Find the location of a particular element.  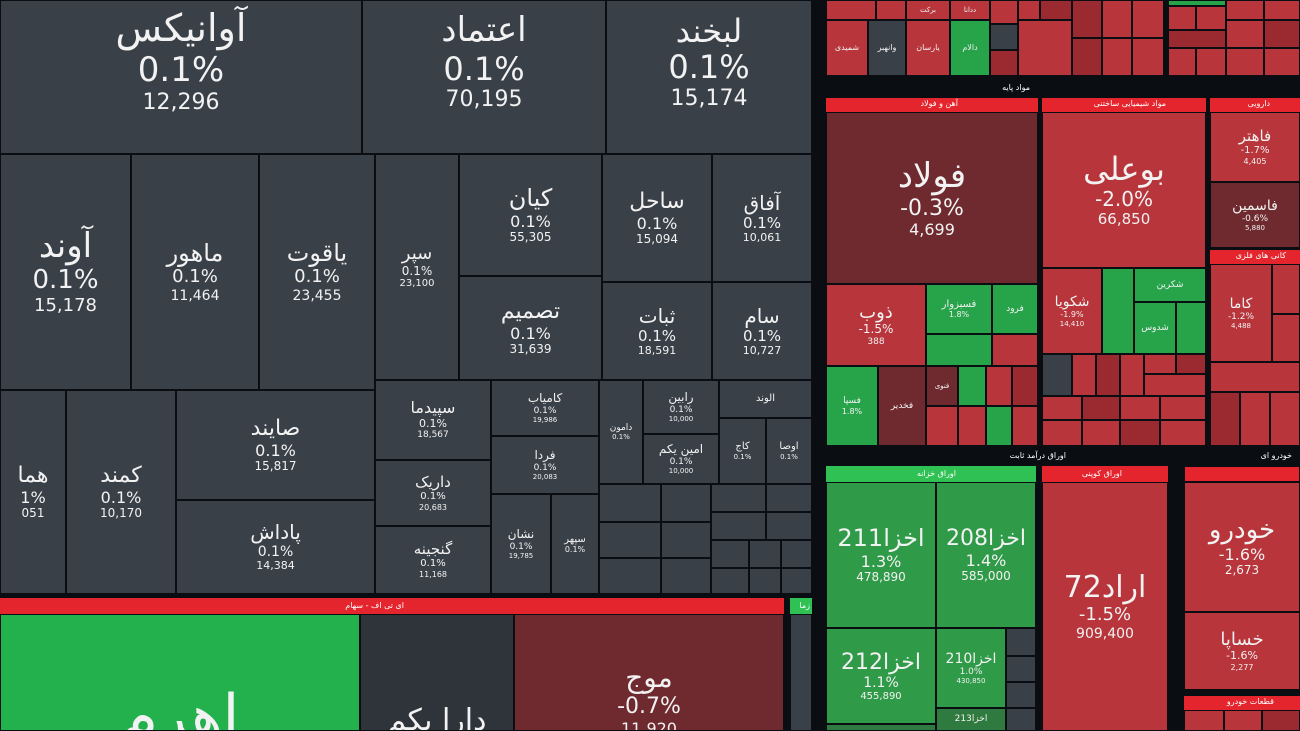

tile-ganjineh: گنجینه 0.1% 11,168 is located at coordinates (433, 560).